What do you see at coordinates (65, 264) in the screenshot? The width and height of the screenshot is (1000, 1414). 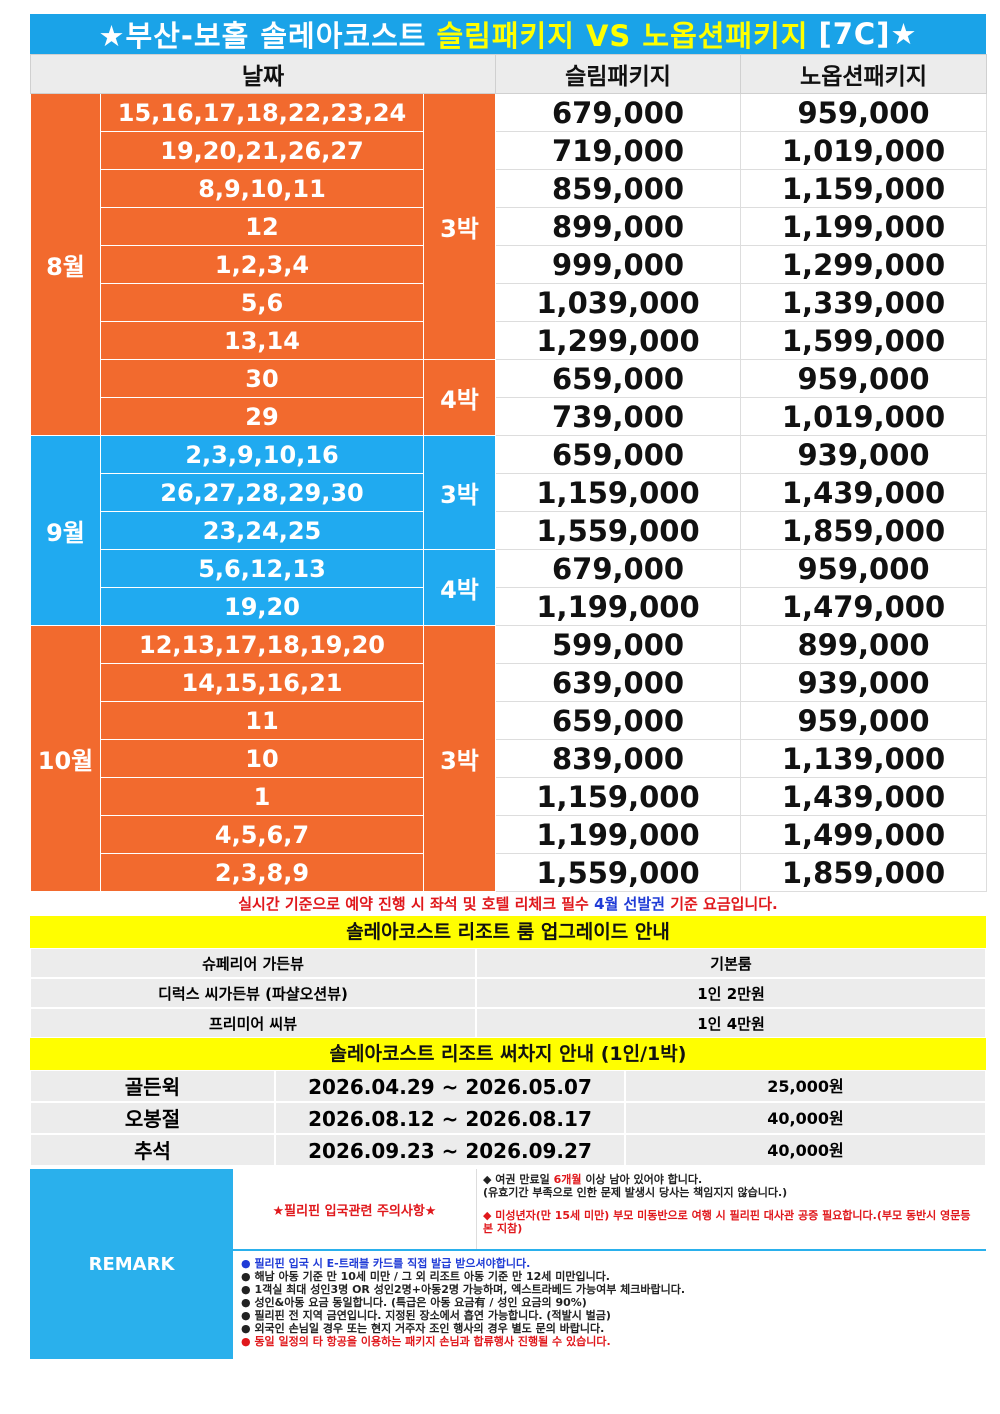 I see `month-aug: 8월` at bounding box center [65, 264].